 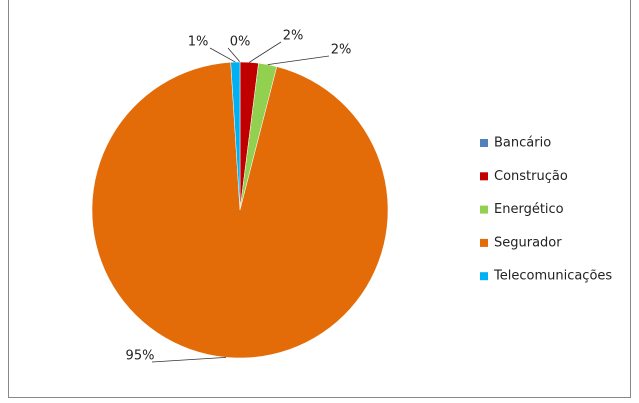 What do you see at coordinates (531, 176) in the screenshot?
I see `legend-label: Construção` at bounding box center [531, 176].